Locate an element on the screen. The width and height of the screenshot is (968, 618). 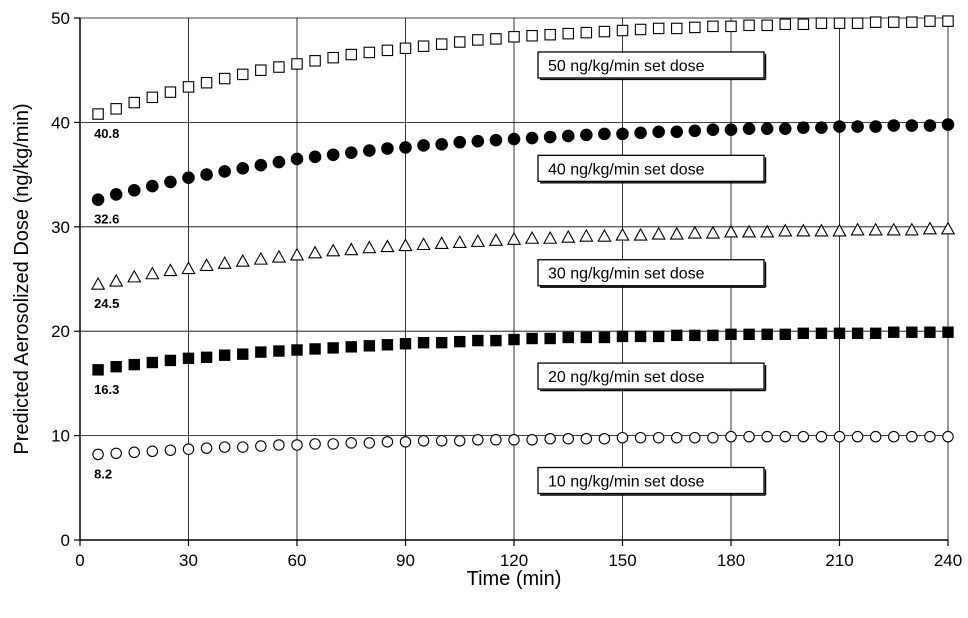
series-label-box: 30 ng/kg/min set dose is located at coordinates (652, 273).